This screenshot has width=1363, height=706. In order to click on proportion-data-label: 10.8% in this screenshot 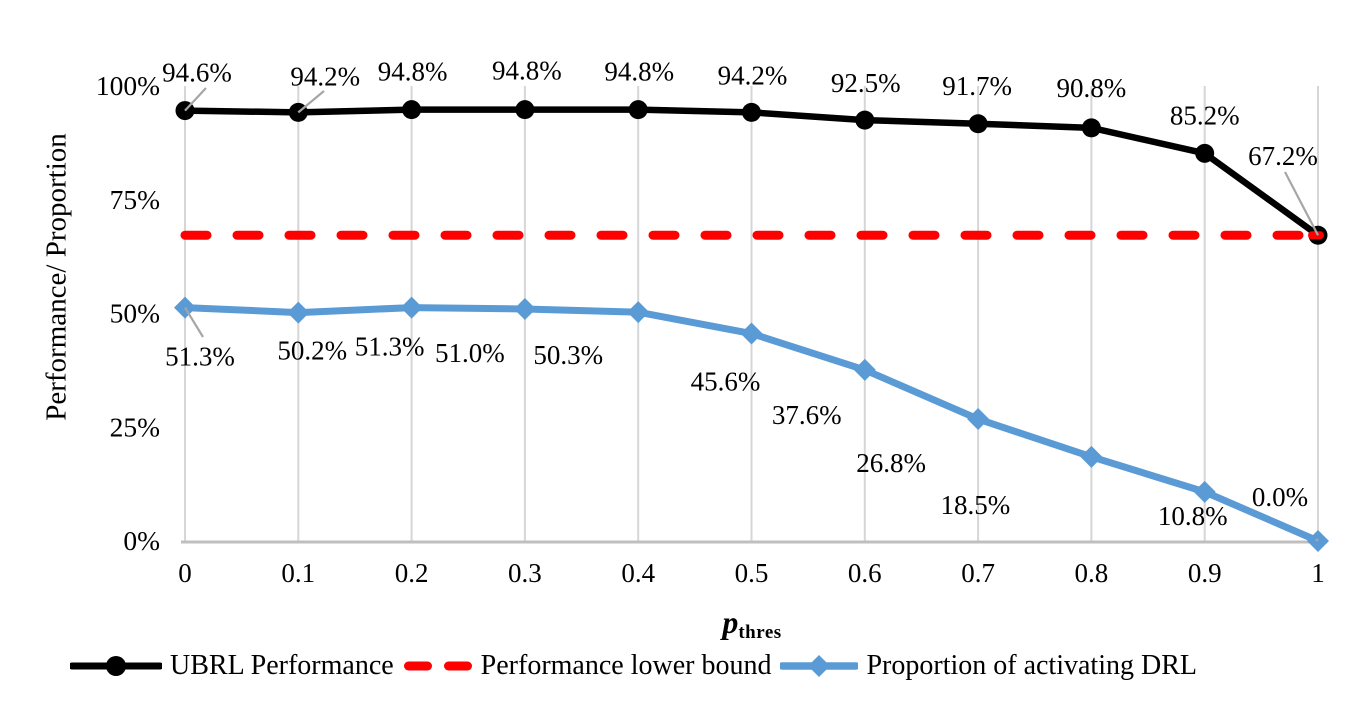, I will do `click(1193, 516)`.